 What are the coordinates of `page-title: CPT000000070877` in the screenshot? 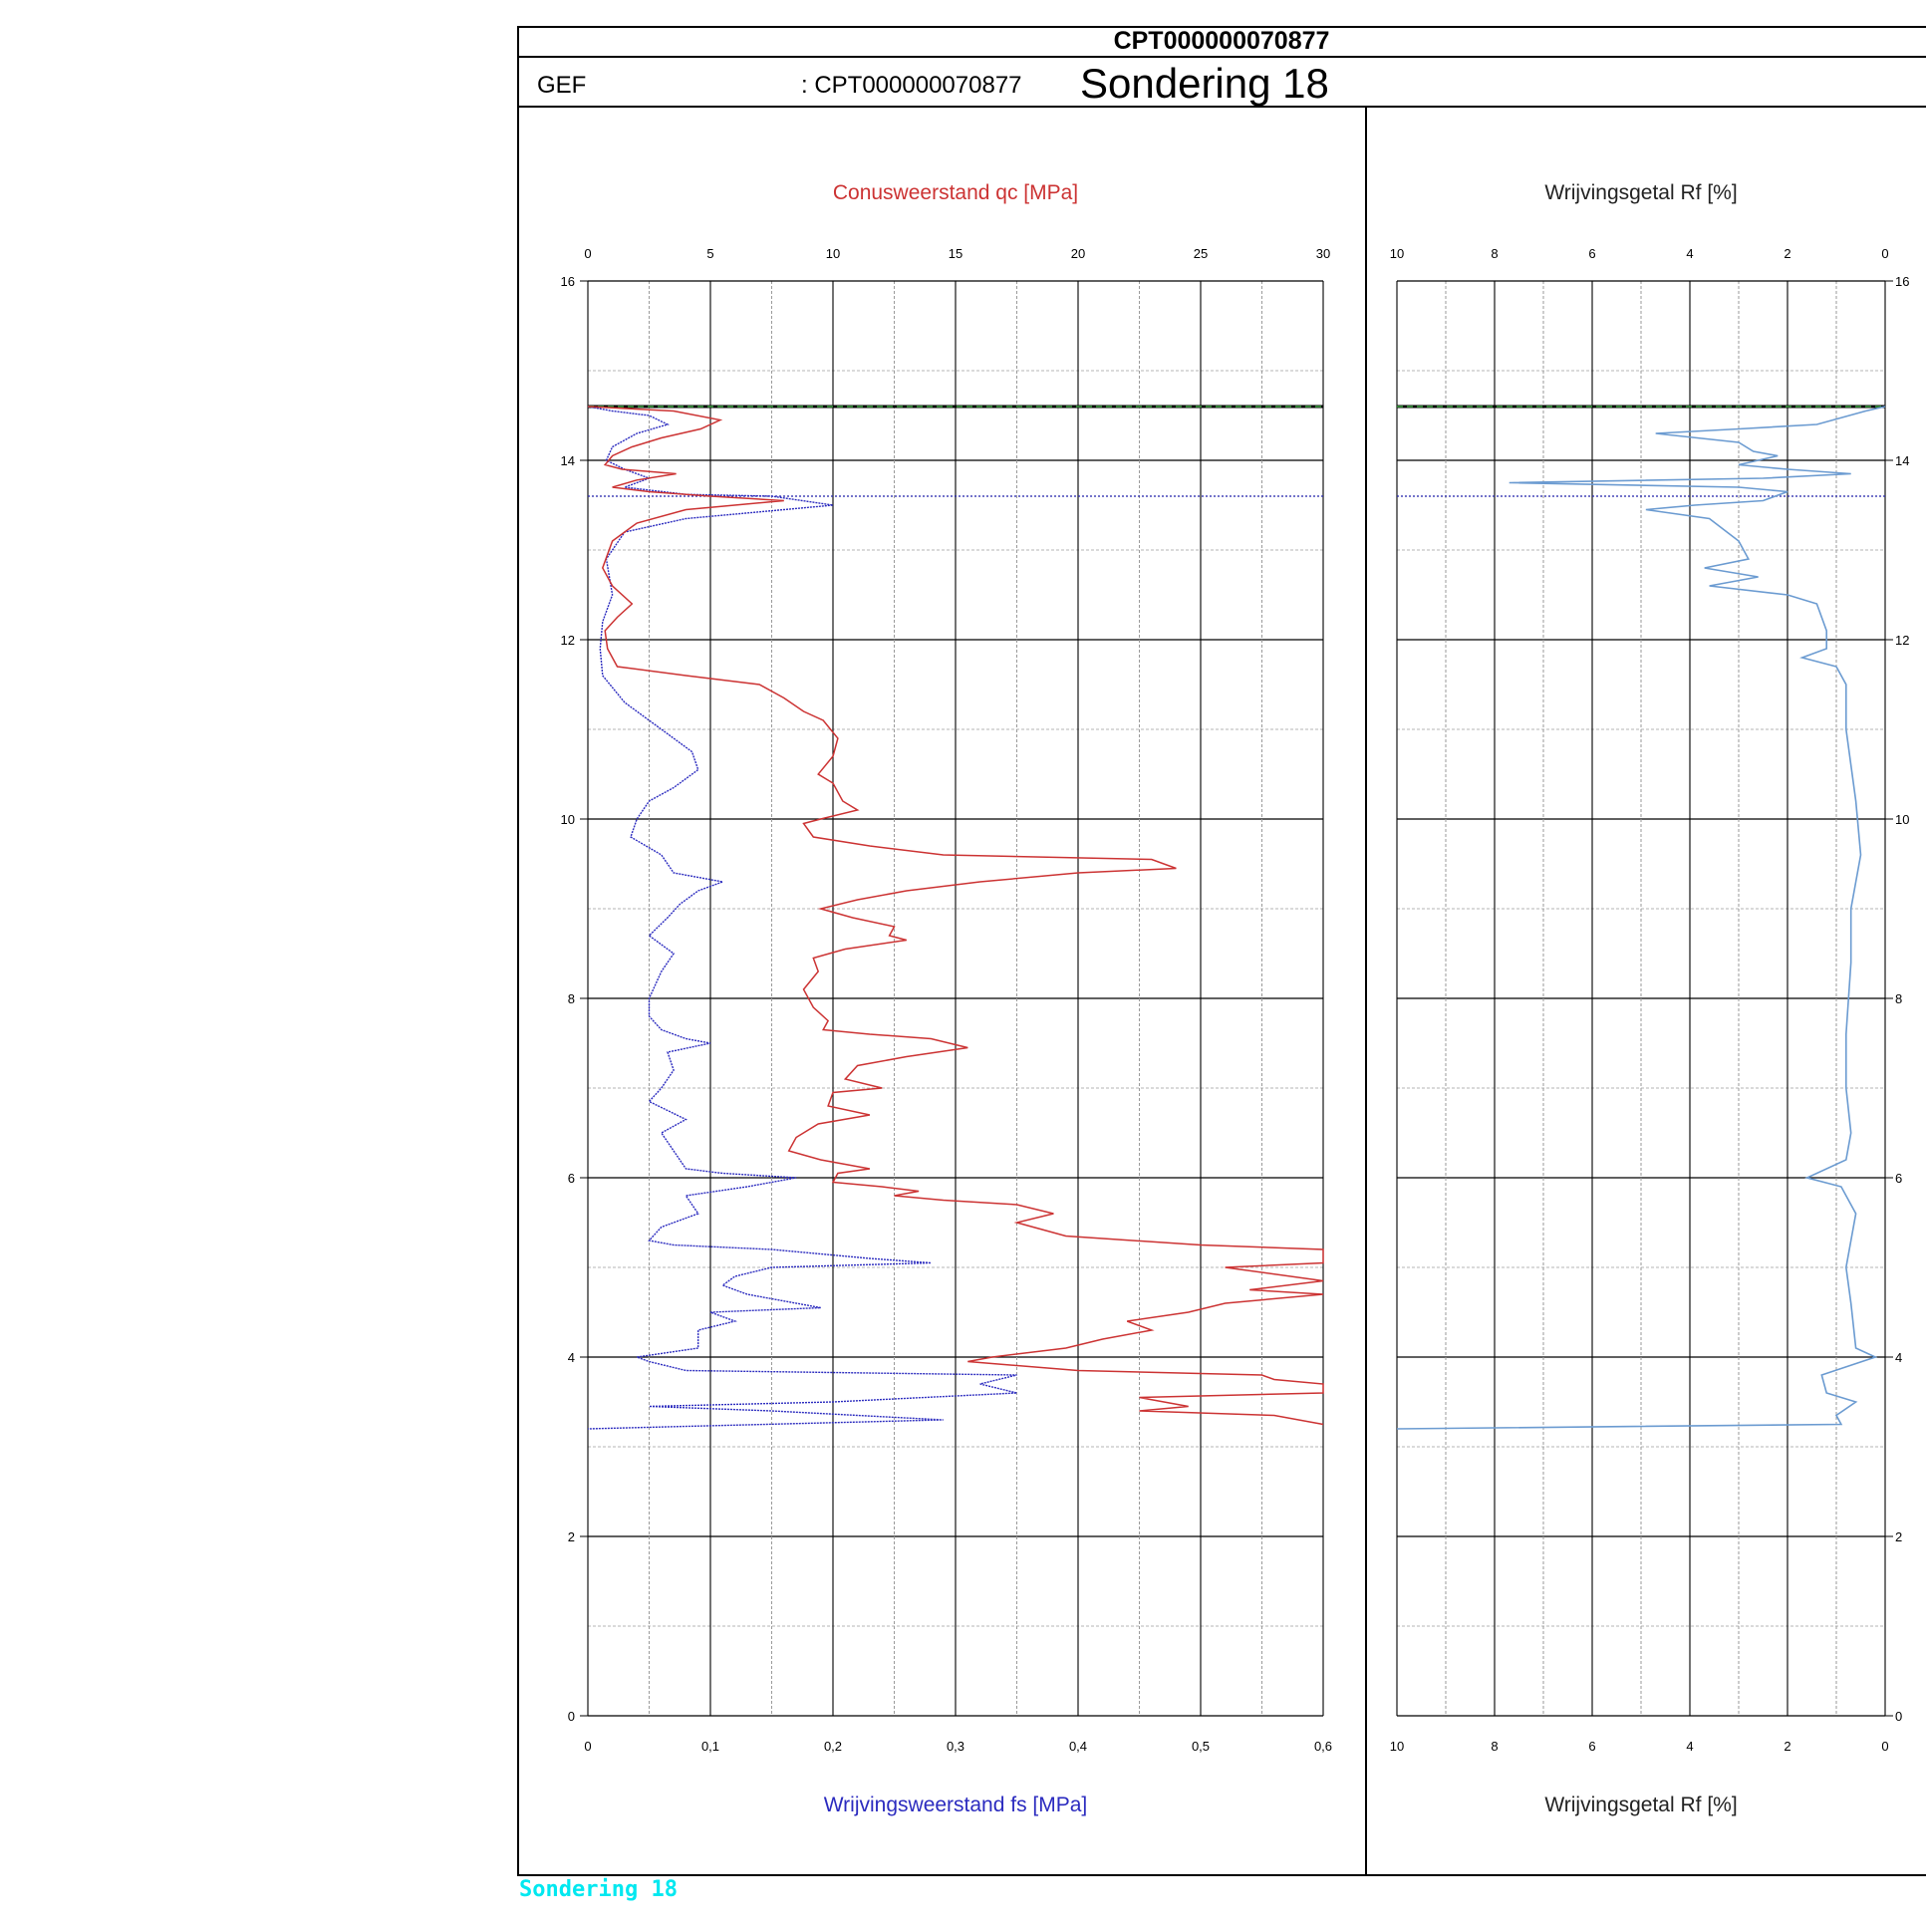 It's located at (1221, 41).